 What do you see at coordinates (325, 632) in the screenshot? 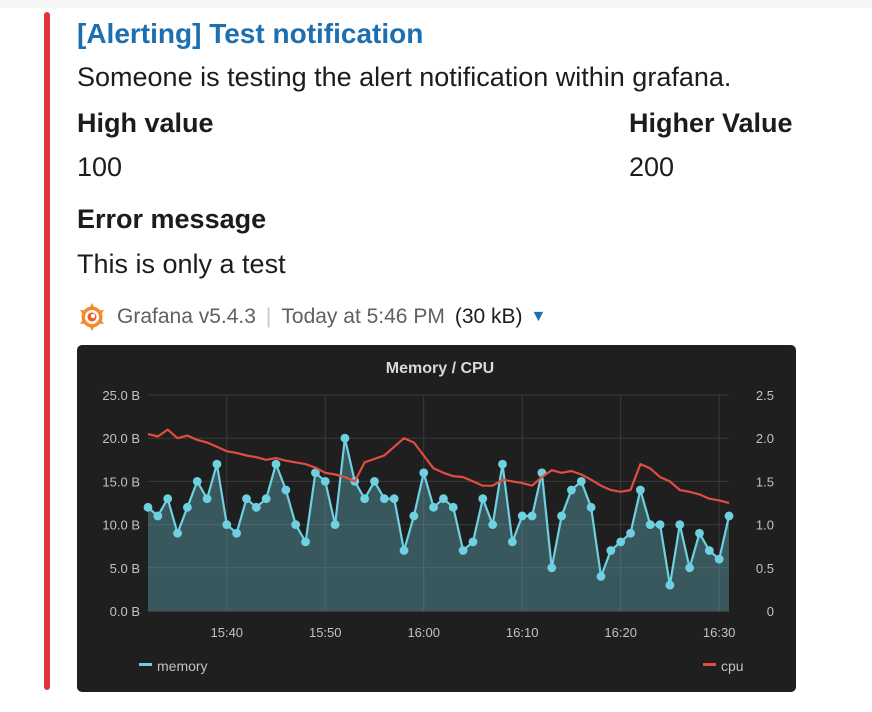
I see `x-tick-label: 15:50` at bounding box center [325, 632].